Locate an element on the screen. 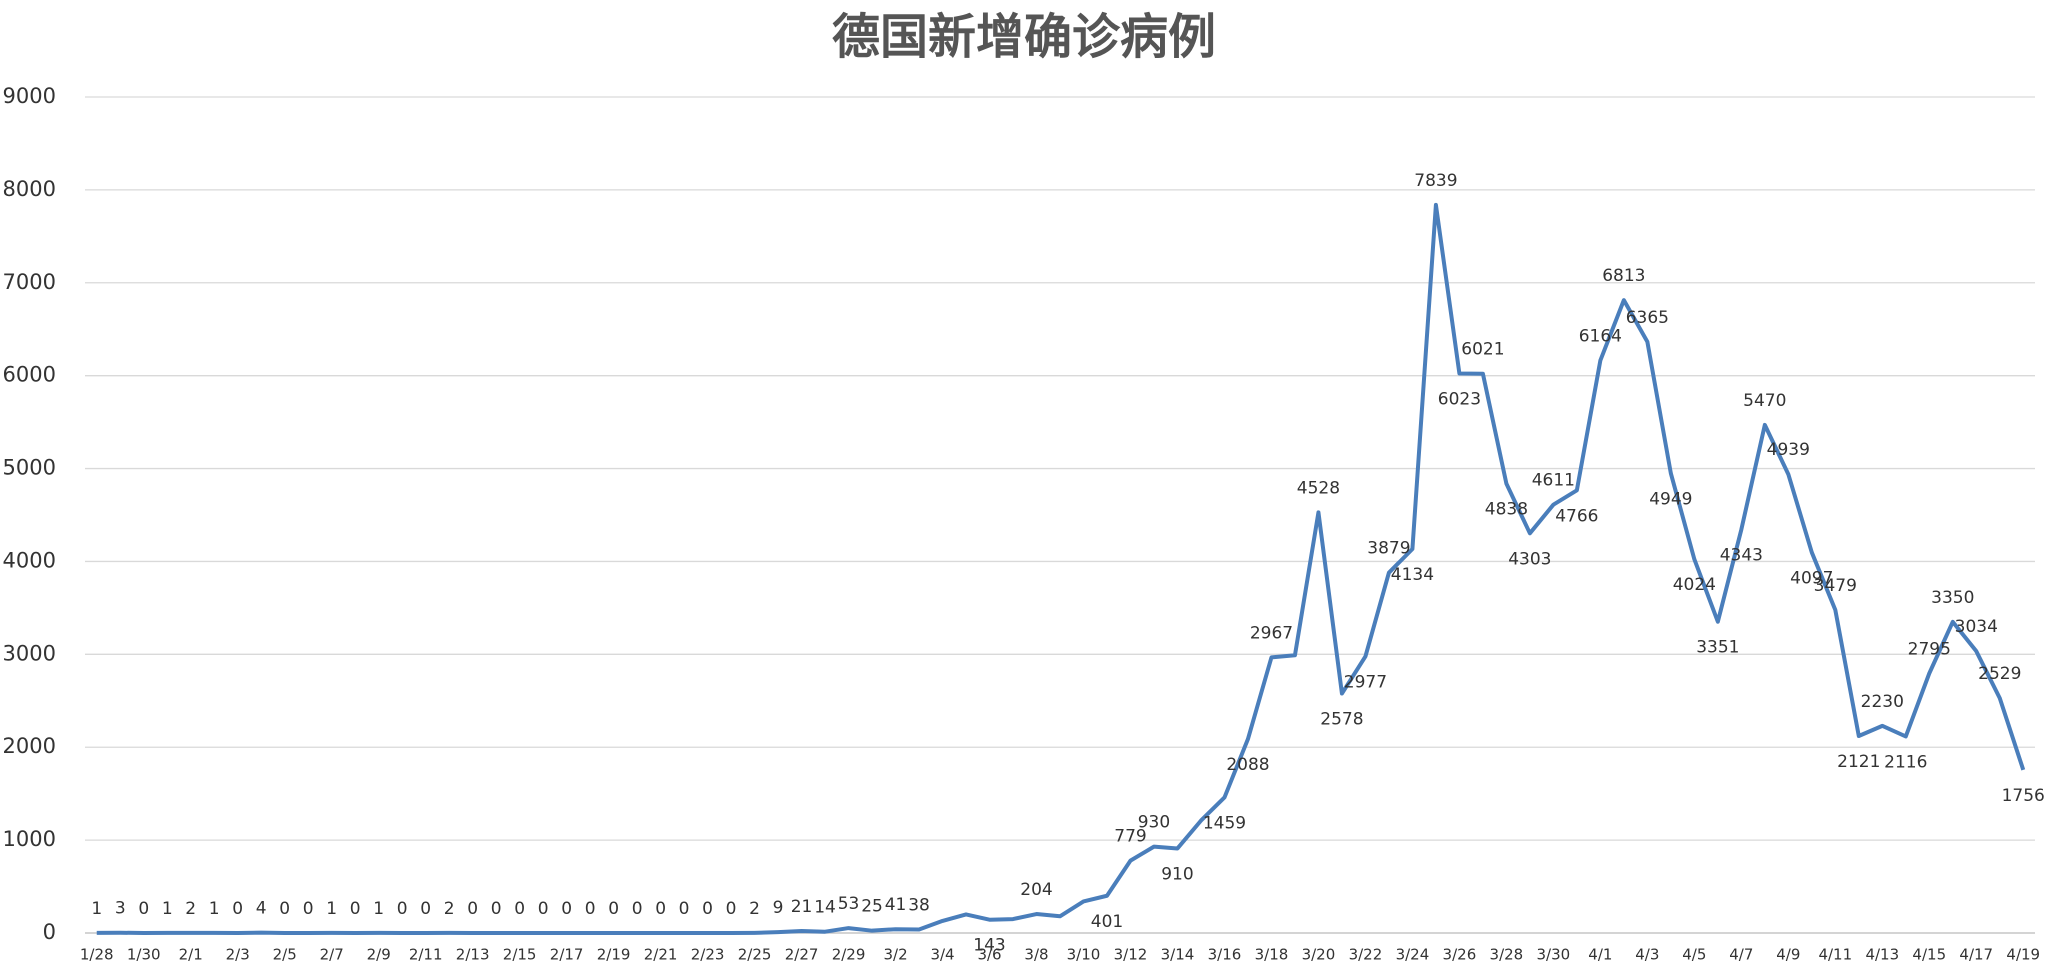 Image resolution: width=2048 pixels, height=970 pixels. x-tick-label: 4/5 is located at coordinates (1694, 955).